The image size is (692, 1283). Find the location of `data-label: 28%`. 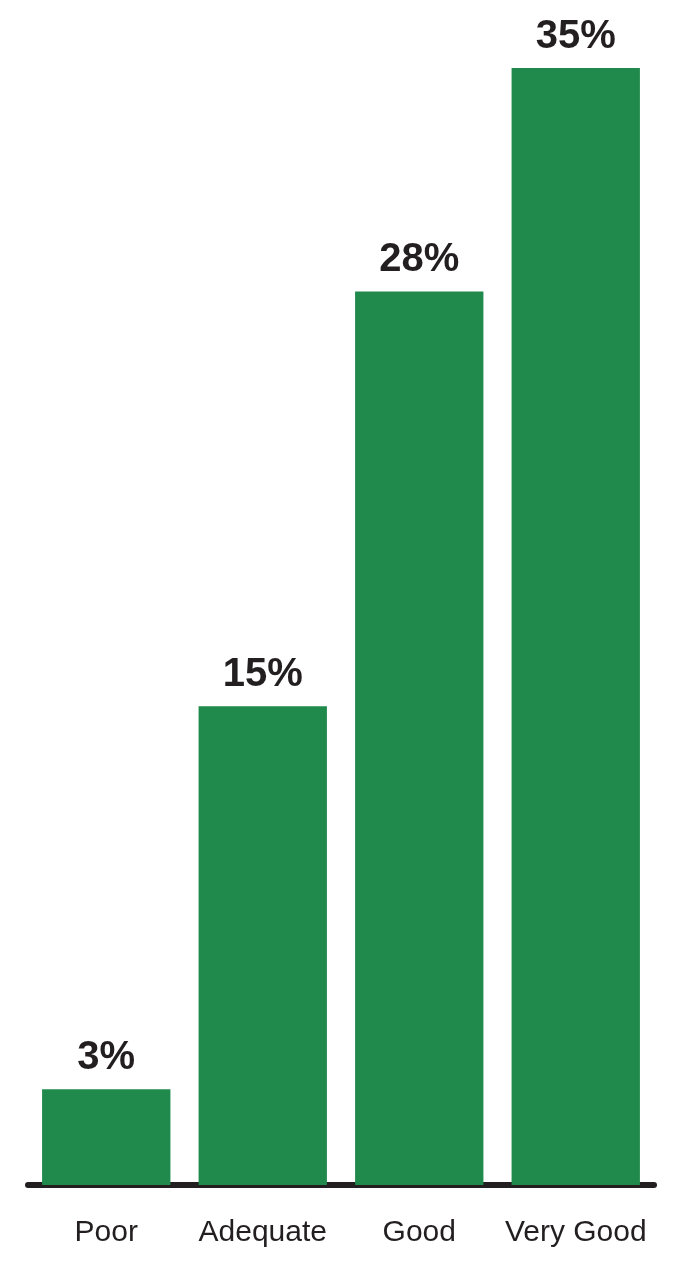

data-label: 28% is located at coordinates (419, 257).